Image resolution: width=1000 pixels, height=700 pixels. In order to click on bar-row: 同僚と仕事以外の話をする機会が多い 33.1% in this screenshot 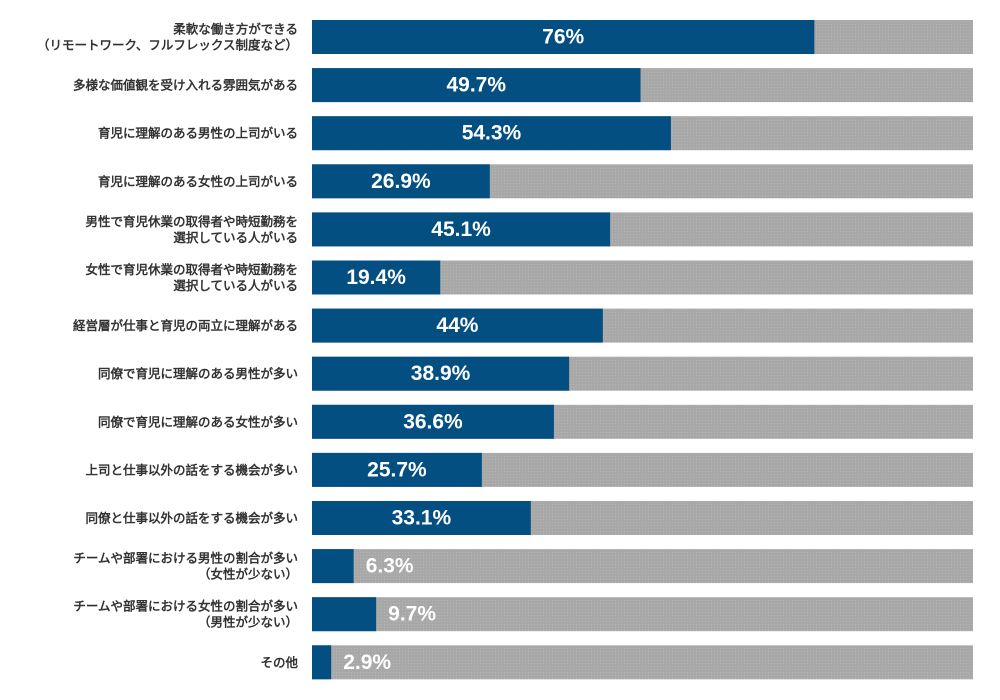, I will do `click(529, 518)`.